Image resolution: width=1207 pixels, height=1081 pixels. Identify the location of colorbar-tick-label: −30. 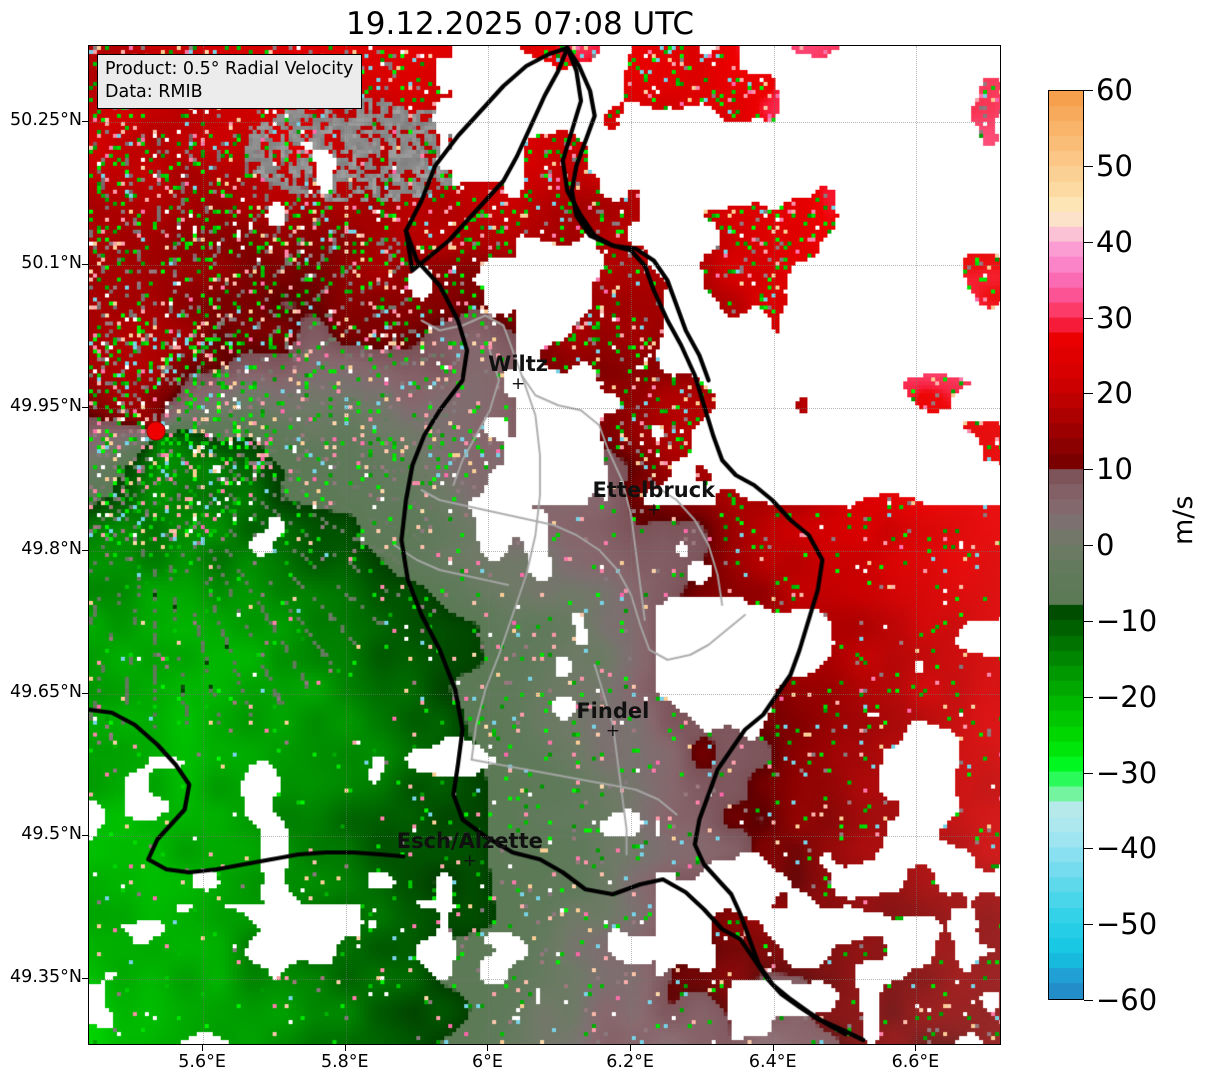
(1127, 772).